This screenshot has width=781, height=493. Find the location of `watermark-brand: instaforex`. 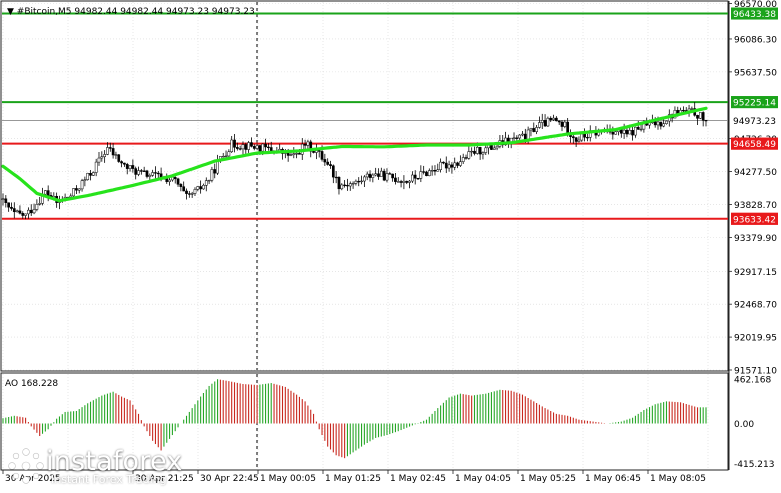

watermark-brand: instaforex is located at coordinates (114, 461).